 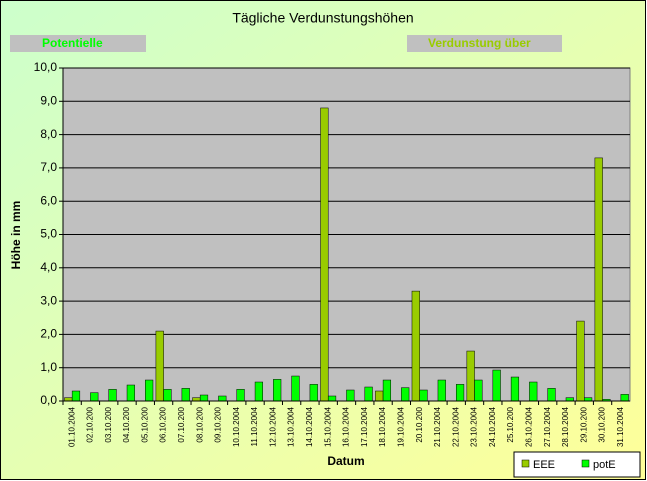 What do you see at coordinates (479, 43) in the screenshot?
I see `annotation: Verdunstung über` at bounding box center [479, 43].